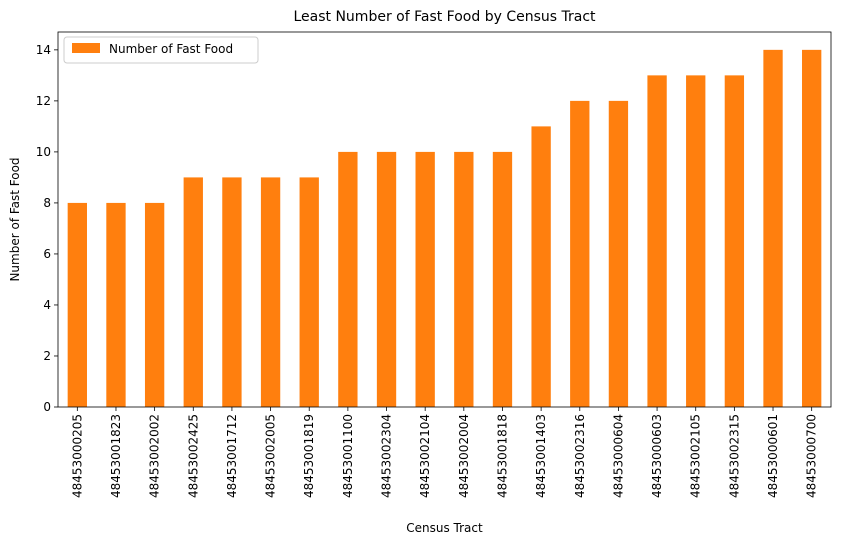  What do you see at coordinates (773, 456) in the screenshot?
I see `x-tick-label: 48453000601` at bounding box center [773, 456].